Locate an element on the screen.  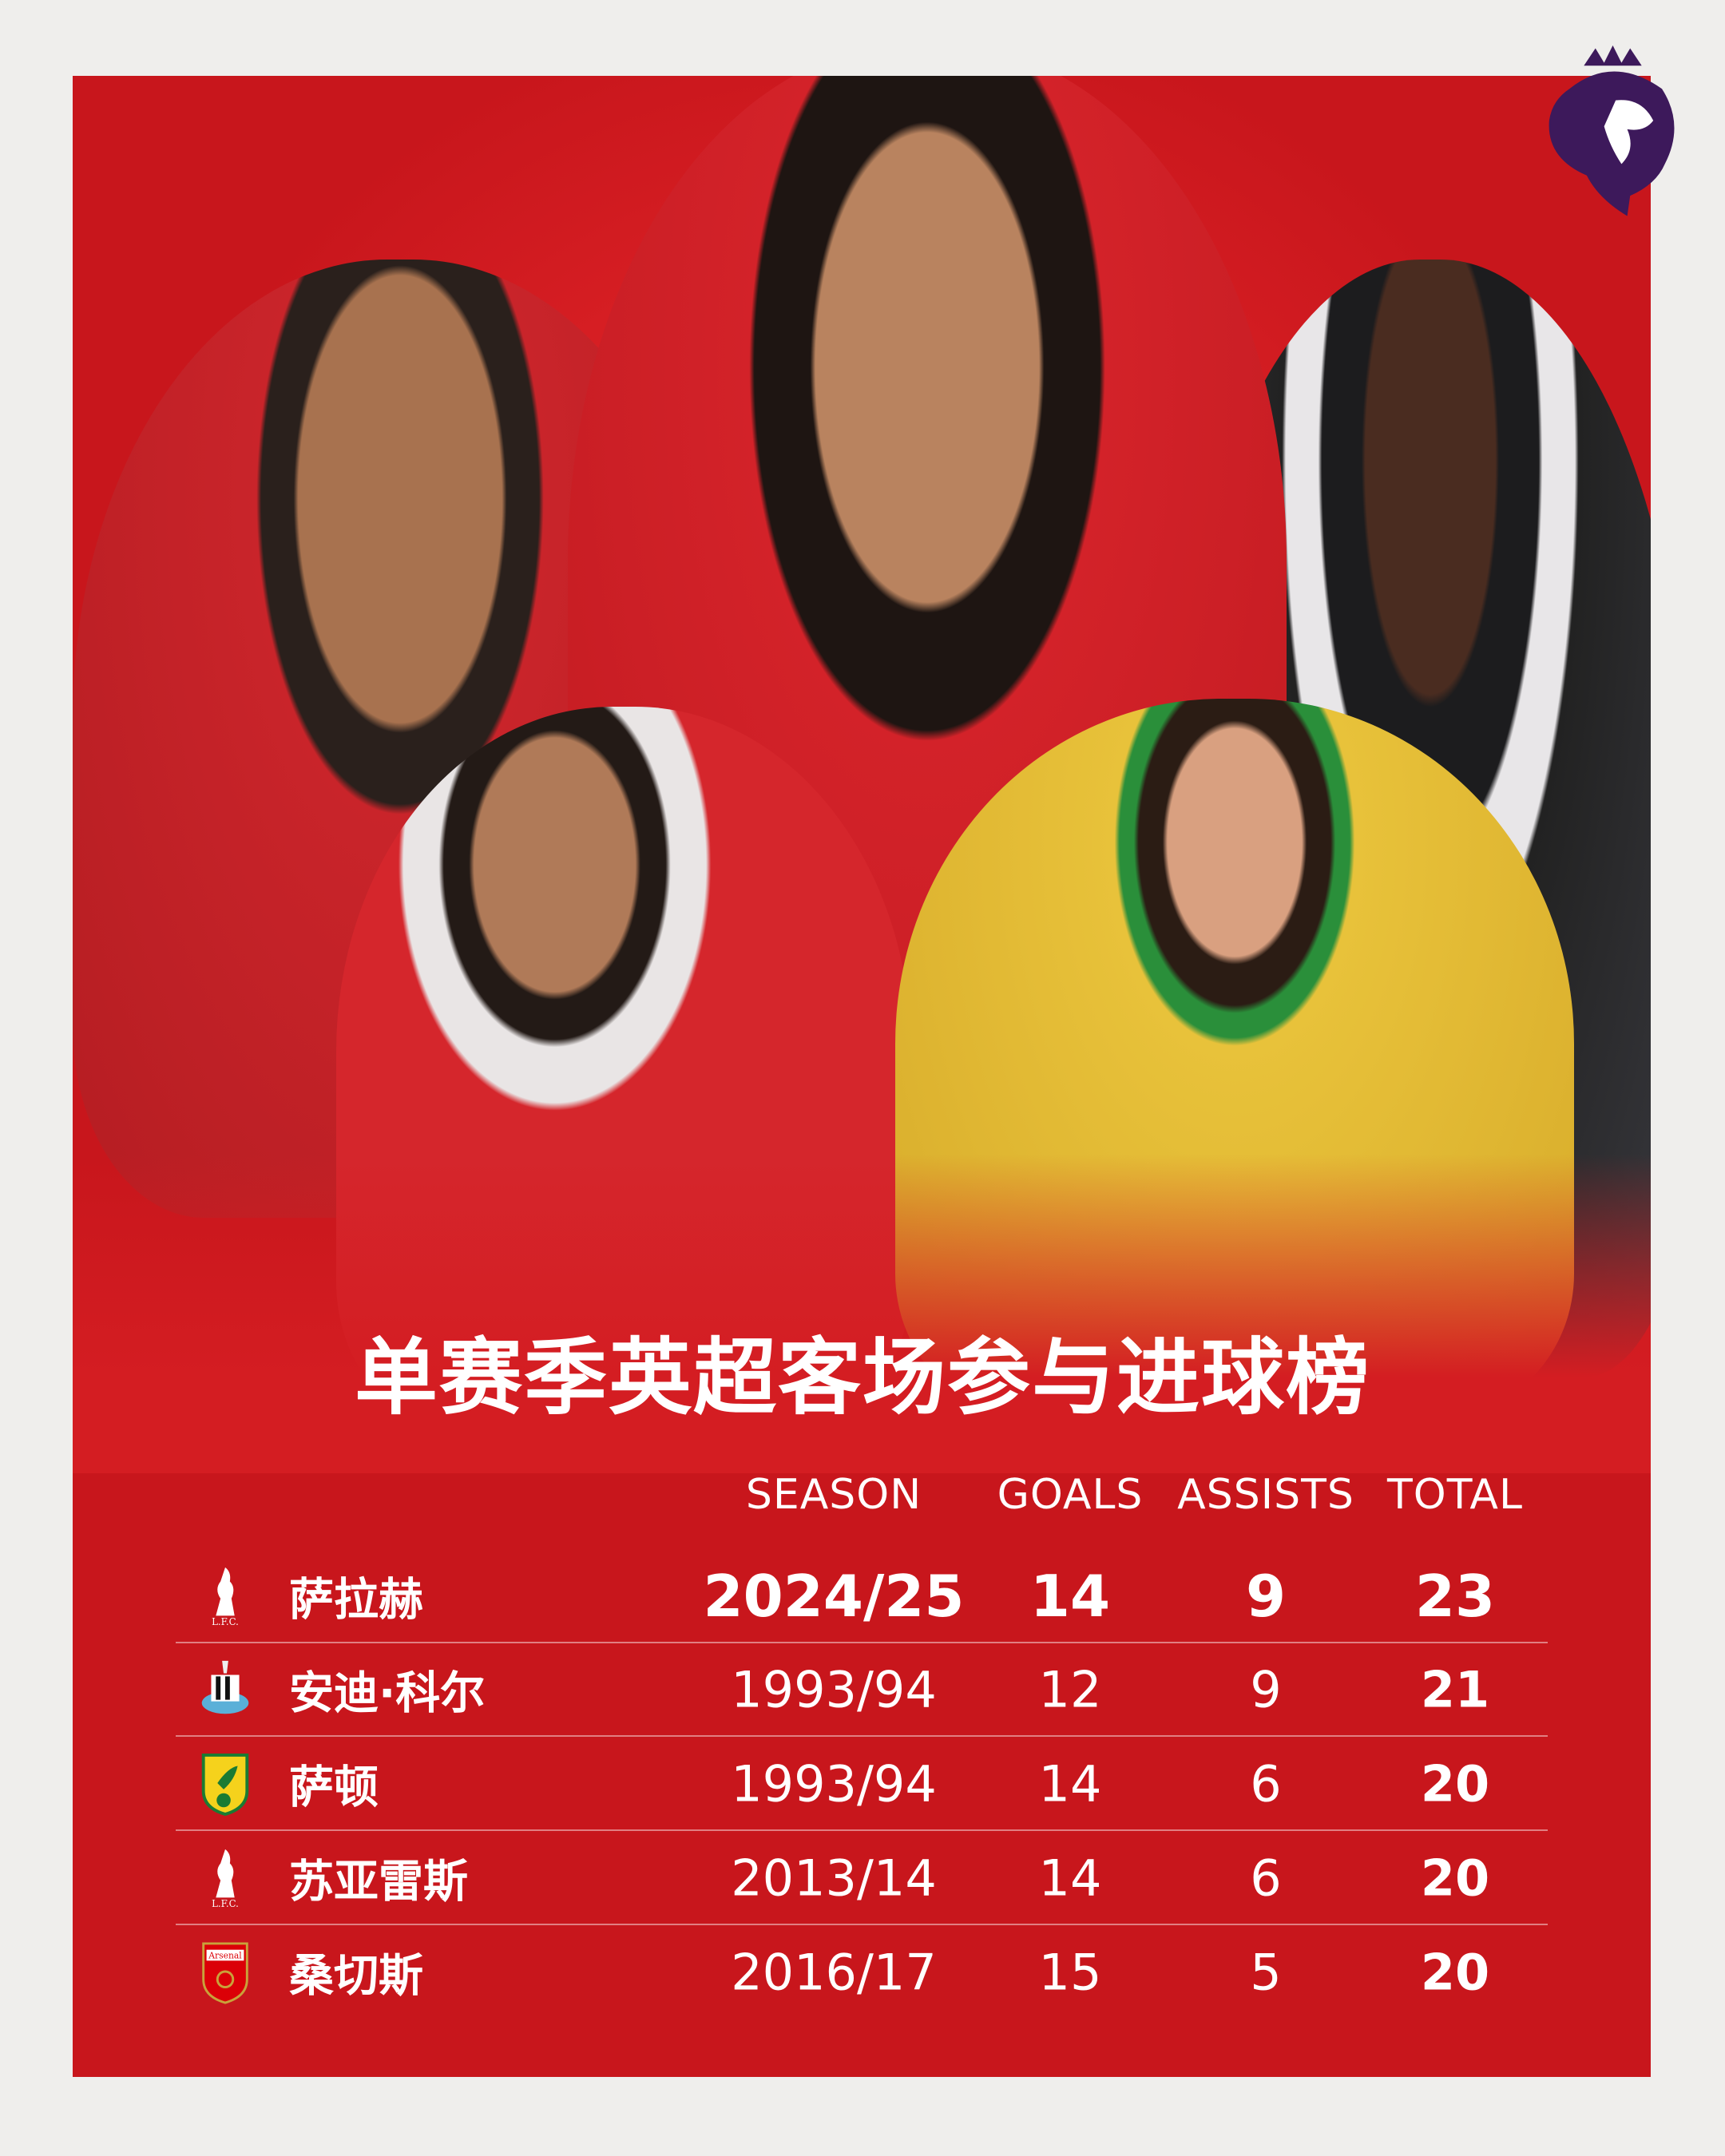
table-row: Arsenal 桑切斯 2016/17 15 5 20 is located at coordinates (862, 1972).